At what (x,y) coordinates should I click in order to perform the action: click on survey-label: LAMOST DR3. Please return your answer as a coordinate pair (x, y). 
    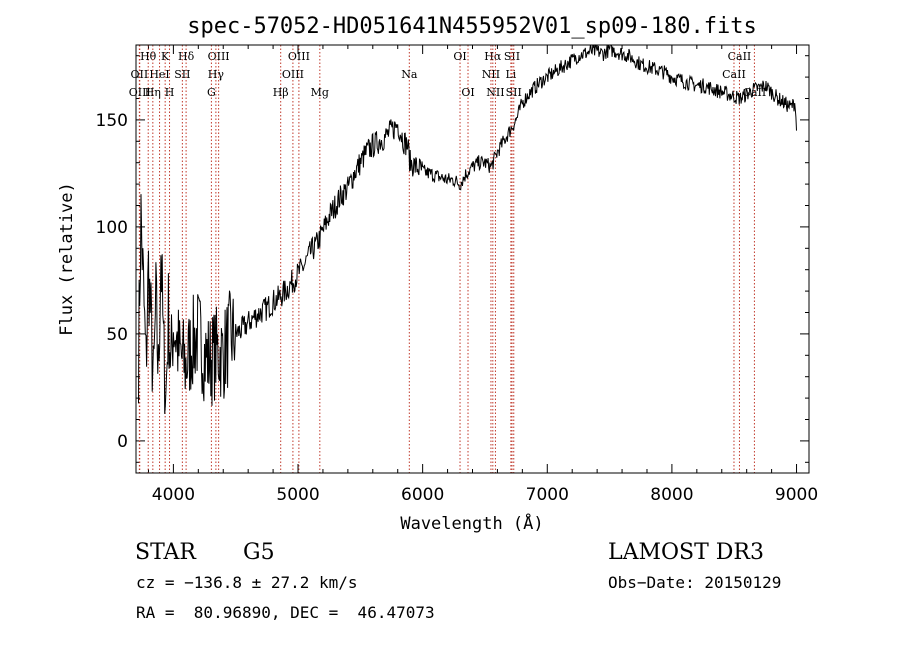
    Looking at the image, I should click on (686, 552).